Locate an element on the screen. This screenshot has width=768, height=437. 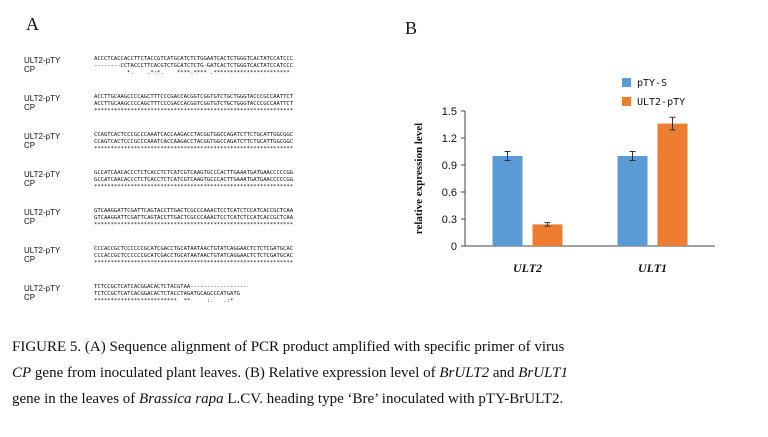
bar-ult2-pty-ult2 is located at coordinates (547, 235).